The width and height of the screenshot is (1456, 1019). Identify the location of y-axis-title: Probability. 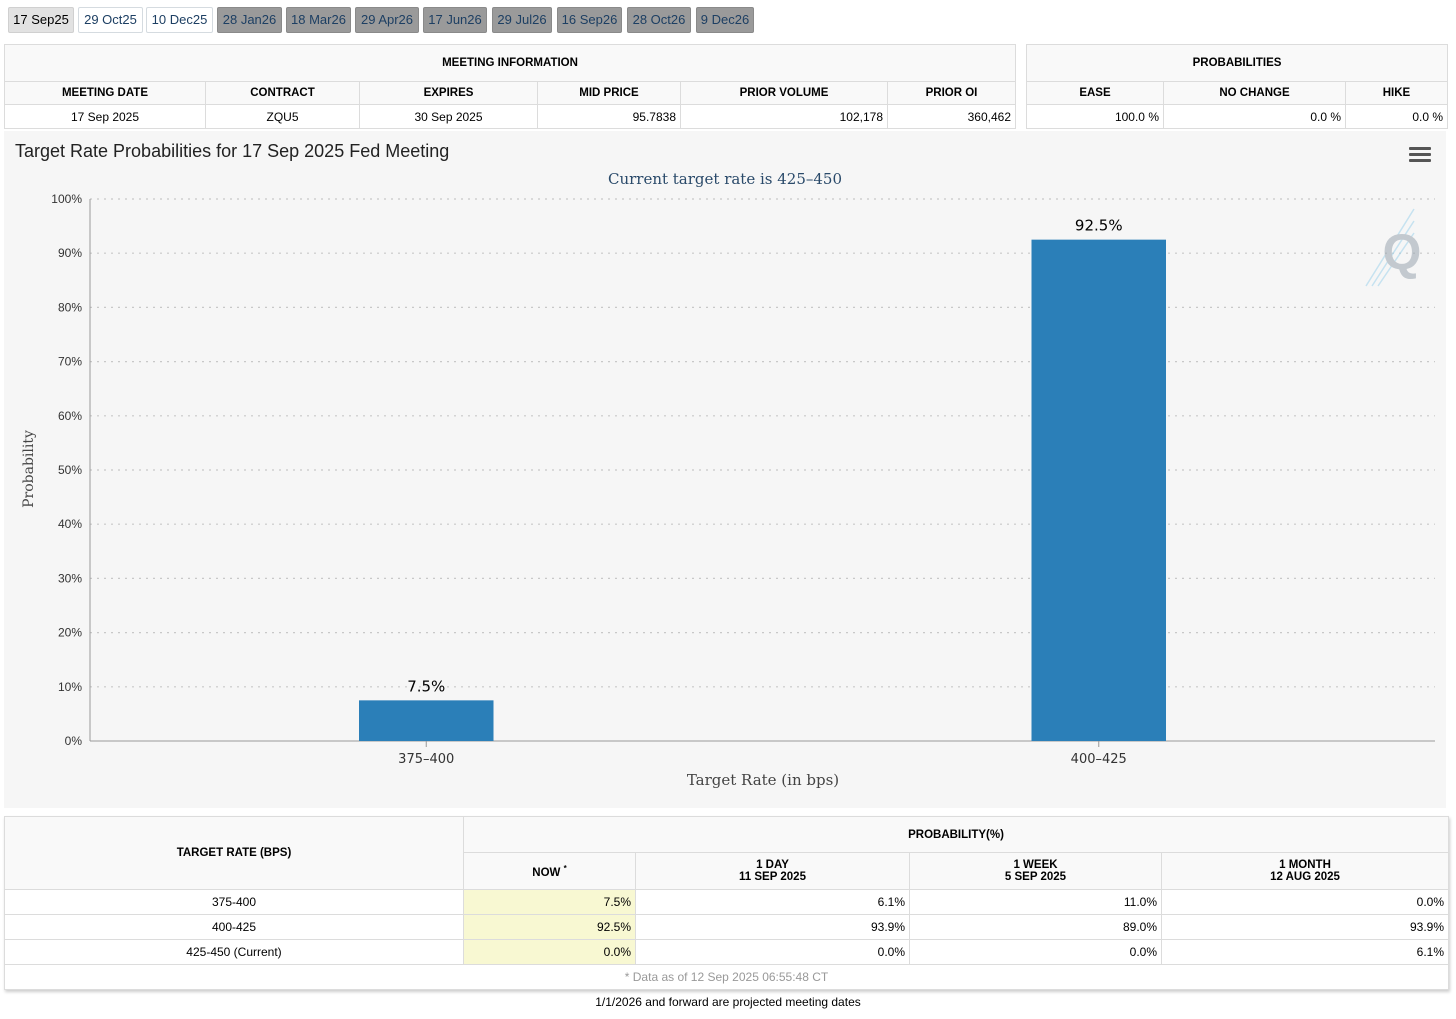
(29, 469).